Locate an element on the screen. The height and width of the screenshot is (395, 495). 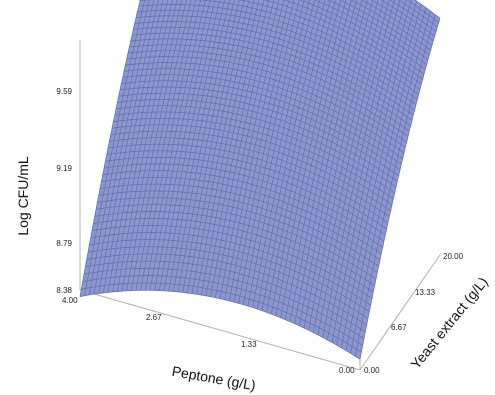
y-tick-label: 0.00 is located at coordinates (372, 370).